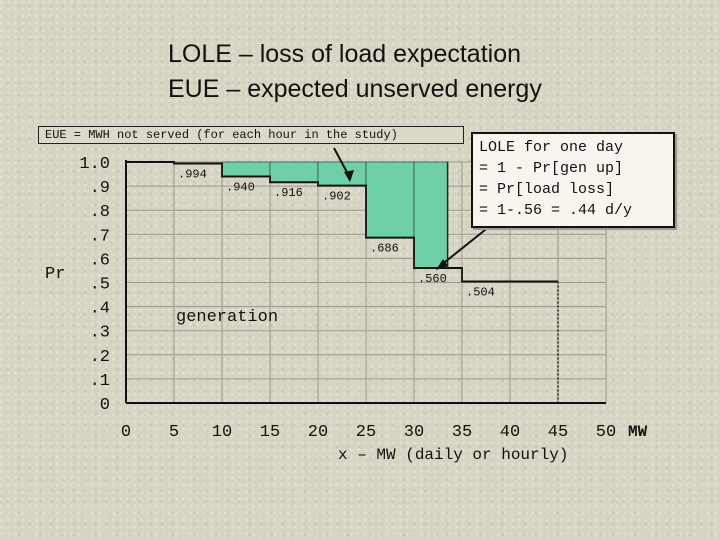 This screenshot has height=540, width=720. I want to click on y-tick-label-5: .5, so click(100, 285).